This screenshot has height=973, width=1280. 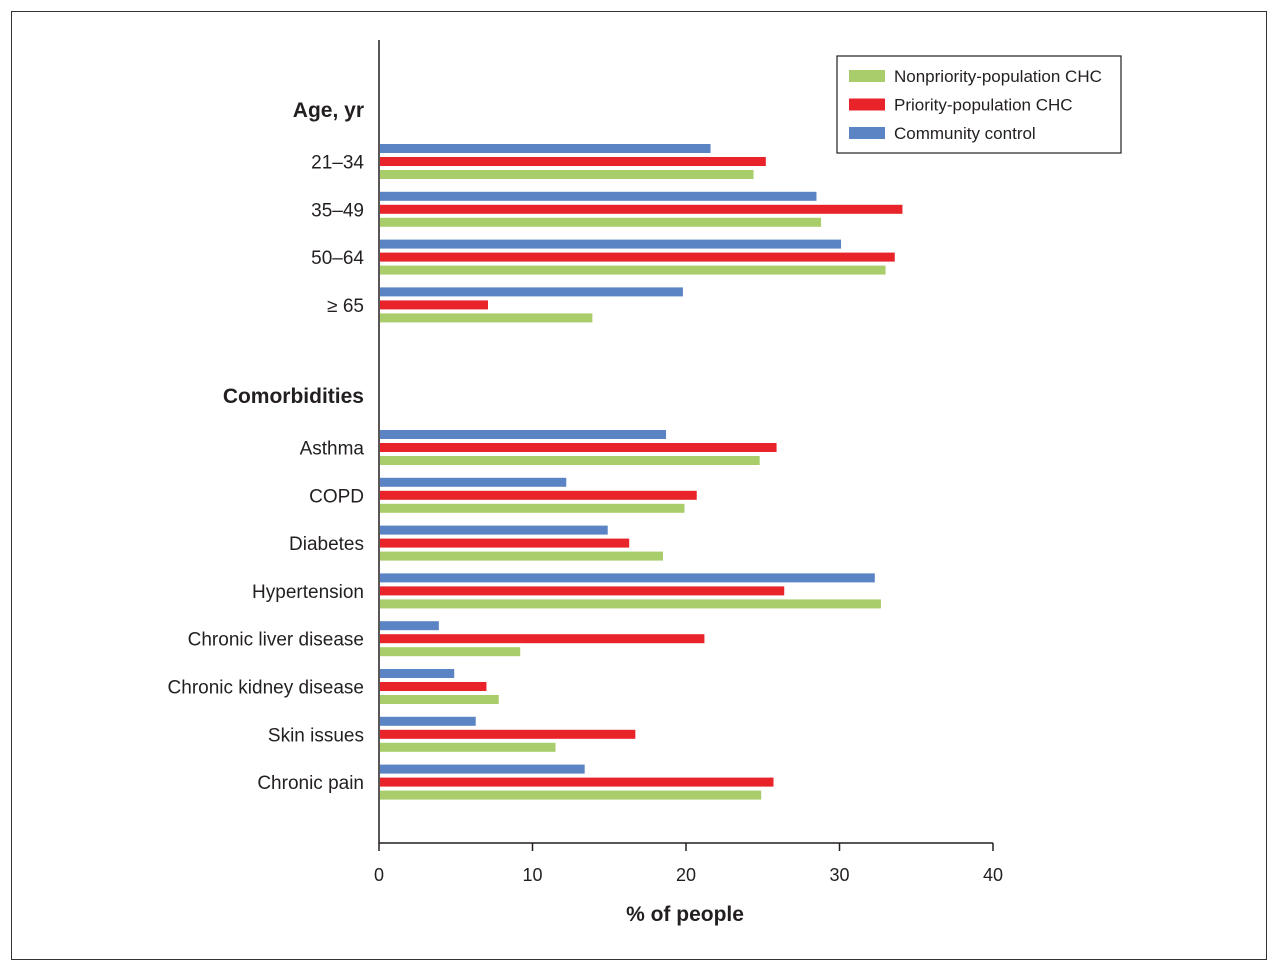 I want to click on category-label: 35–49, so click(x=337, y=210).